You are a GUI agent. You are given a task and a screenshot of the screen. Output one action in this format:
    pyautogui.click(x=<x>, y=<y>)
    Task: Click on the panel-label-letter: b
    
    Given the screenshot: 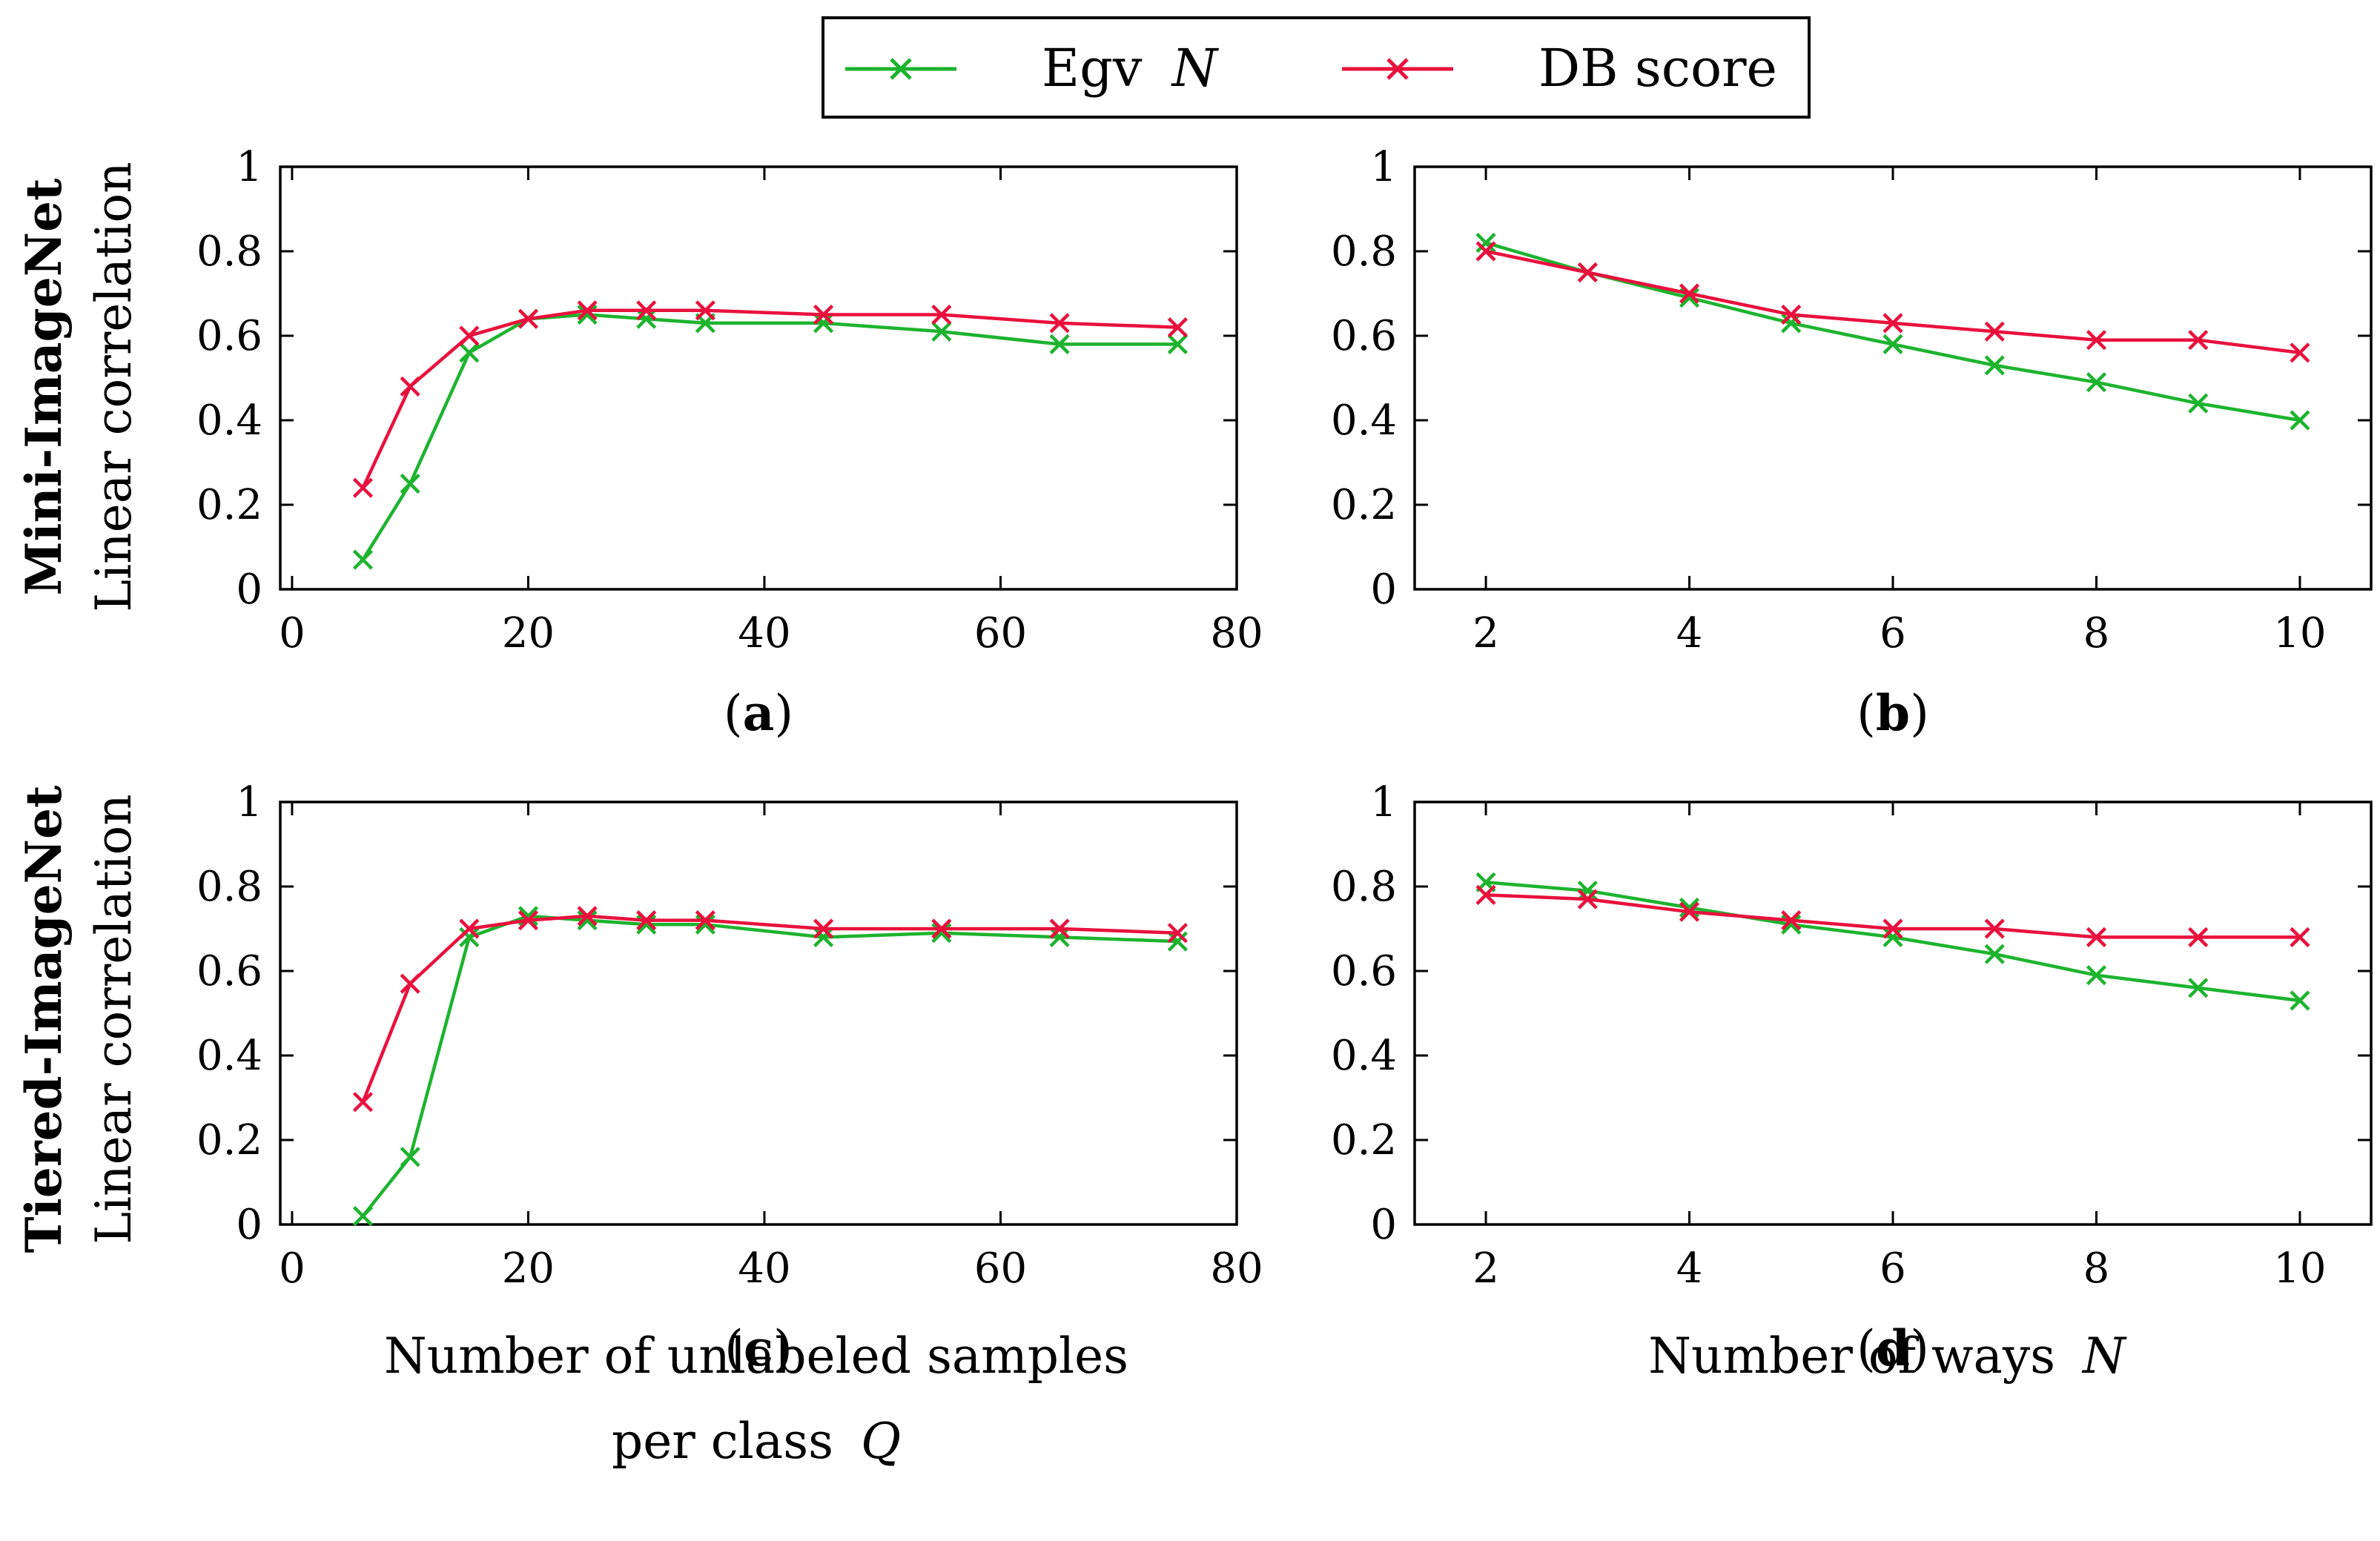 What is the action you would take?
    pyautogui.click(x=1893, y=713)
    